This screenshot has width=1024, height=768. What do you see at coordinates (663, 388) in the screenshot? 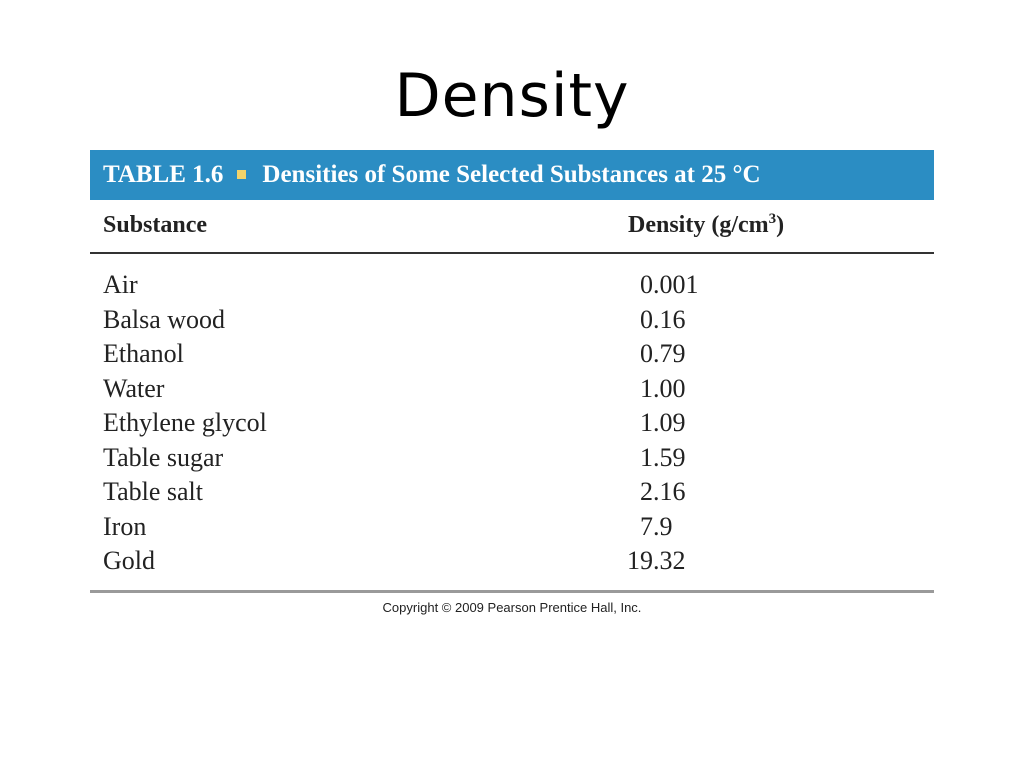
I see `density-cell: 1.00` at bounding box center [663, 388].